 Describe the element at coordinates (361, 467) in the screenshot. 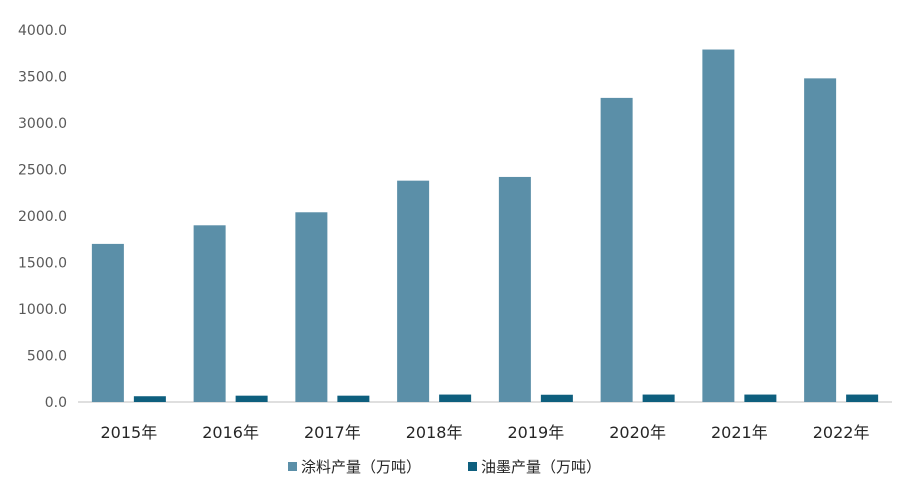

I see `legend-label-coating: 涂料产量（万吨）` at that location.